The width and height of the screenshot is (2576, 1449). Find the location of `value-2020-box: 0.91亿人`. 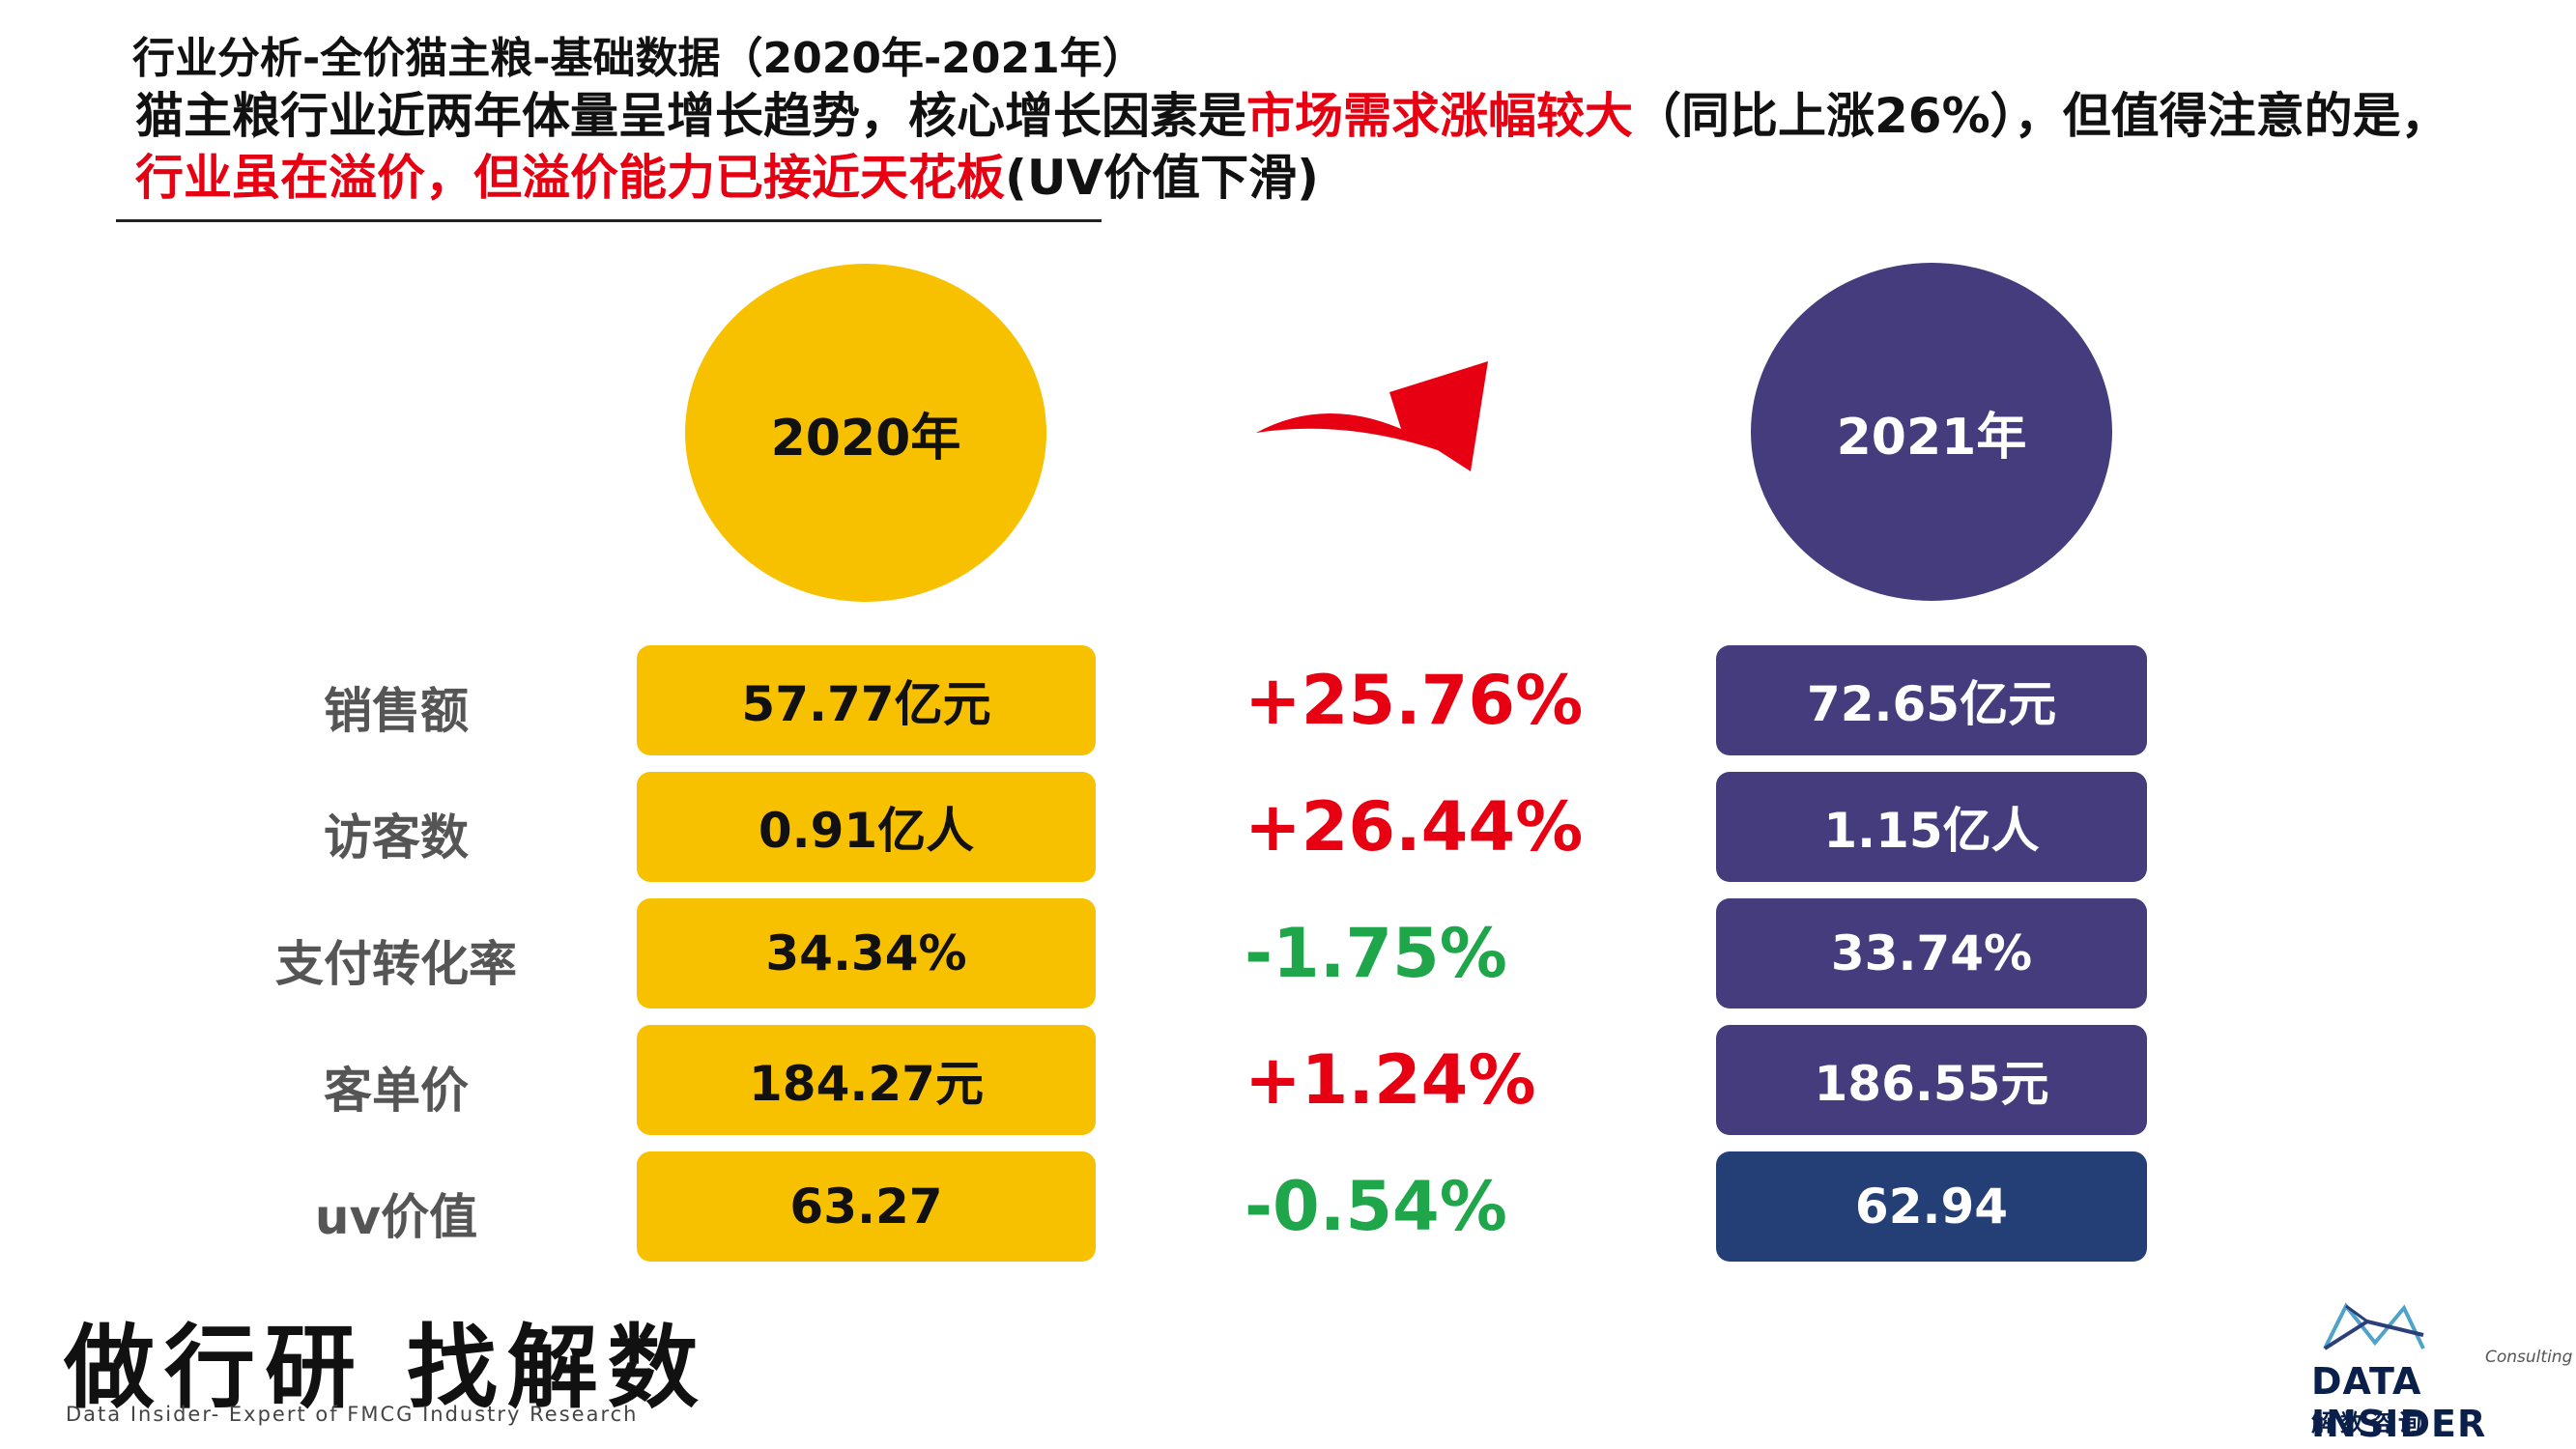

value-2020-box: 0.91亿人 is located at coordinates (867, 827).